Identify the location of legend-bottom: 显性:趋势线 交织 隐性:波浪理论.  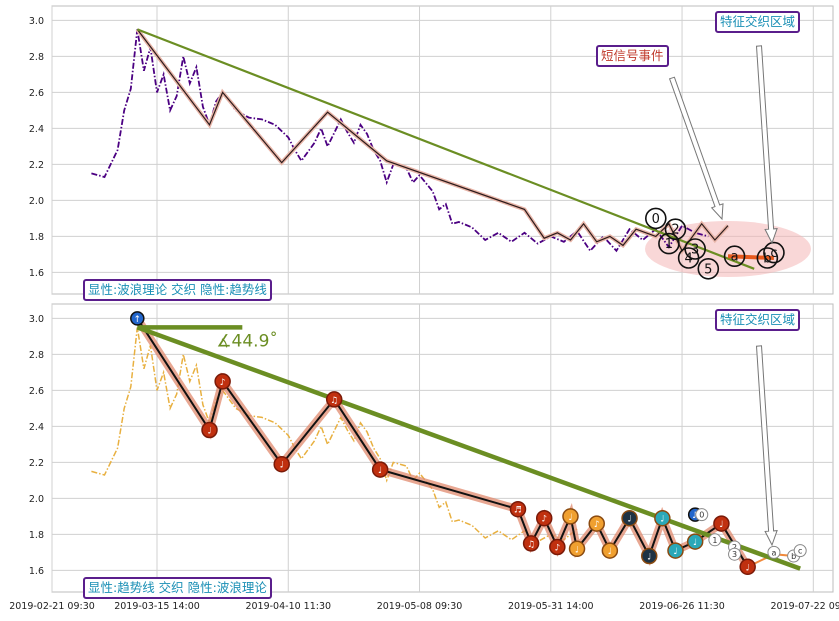
(177, 588).